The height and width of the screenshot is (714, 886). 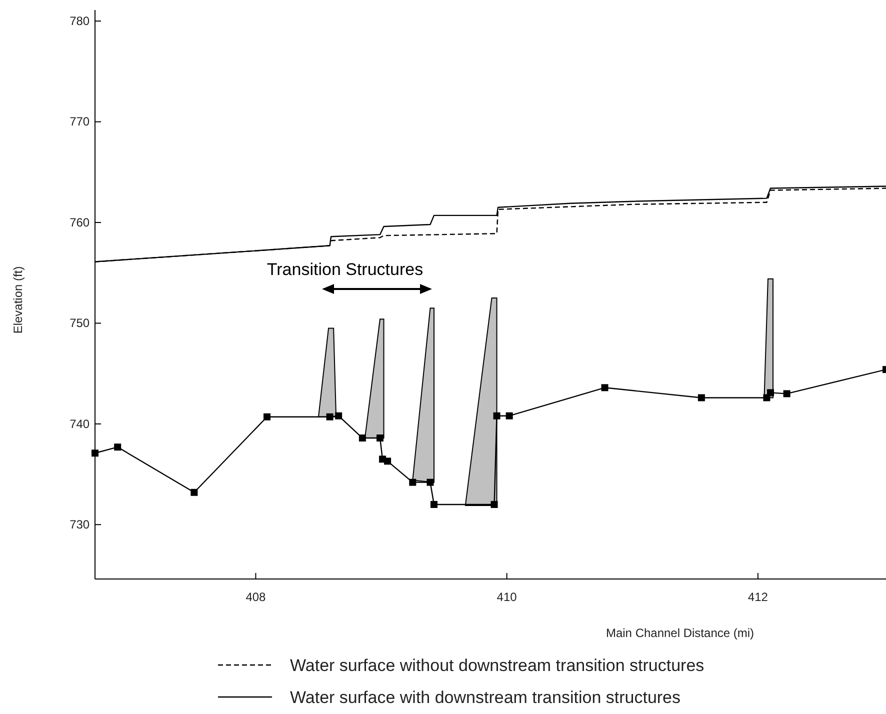 What do you see at coordinates (80, 524) in the screenshot?
I see `y-tick-label: 730` at bounding box center [80, 524].